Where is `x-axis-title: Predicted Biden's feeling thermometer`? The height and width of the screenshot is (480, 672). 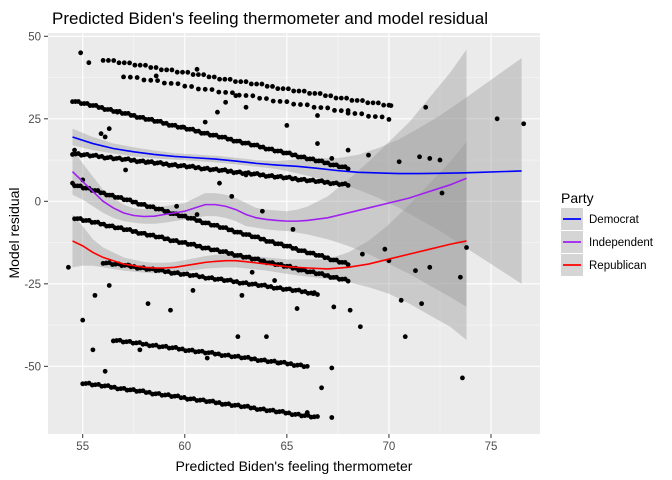 x-axis-title: Predicted Biden's feeling thermometer is located at coordinates (294, 466).